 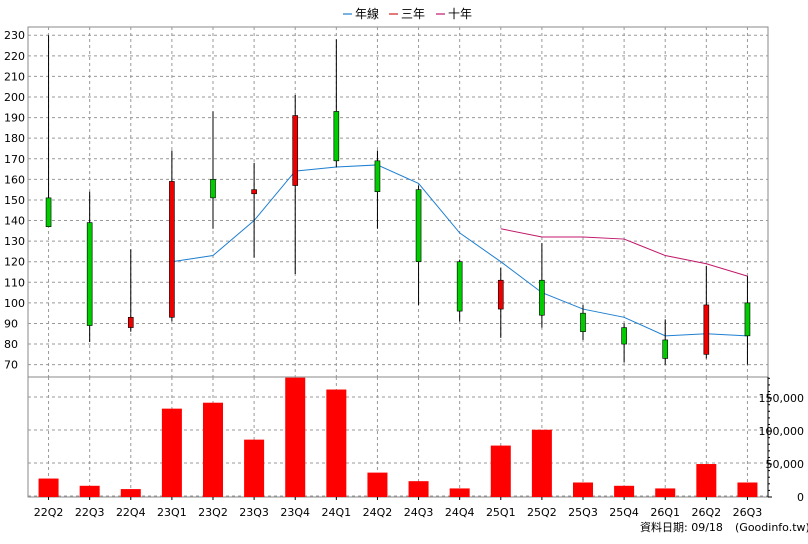 I want to click on volume-bar-24Q2, so click(x=377, y=484).